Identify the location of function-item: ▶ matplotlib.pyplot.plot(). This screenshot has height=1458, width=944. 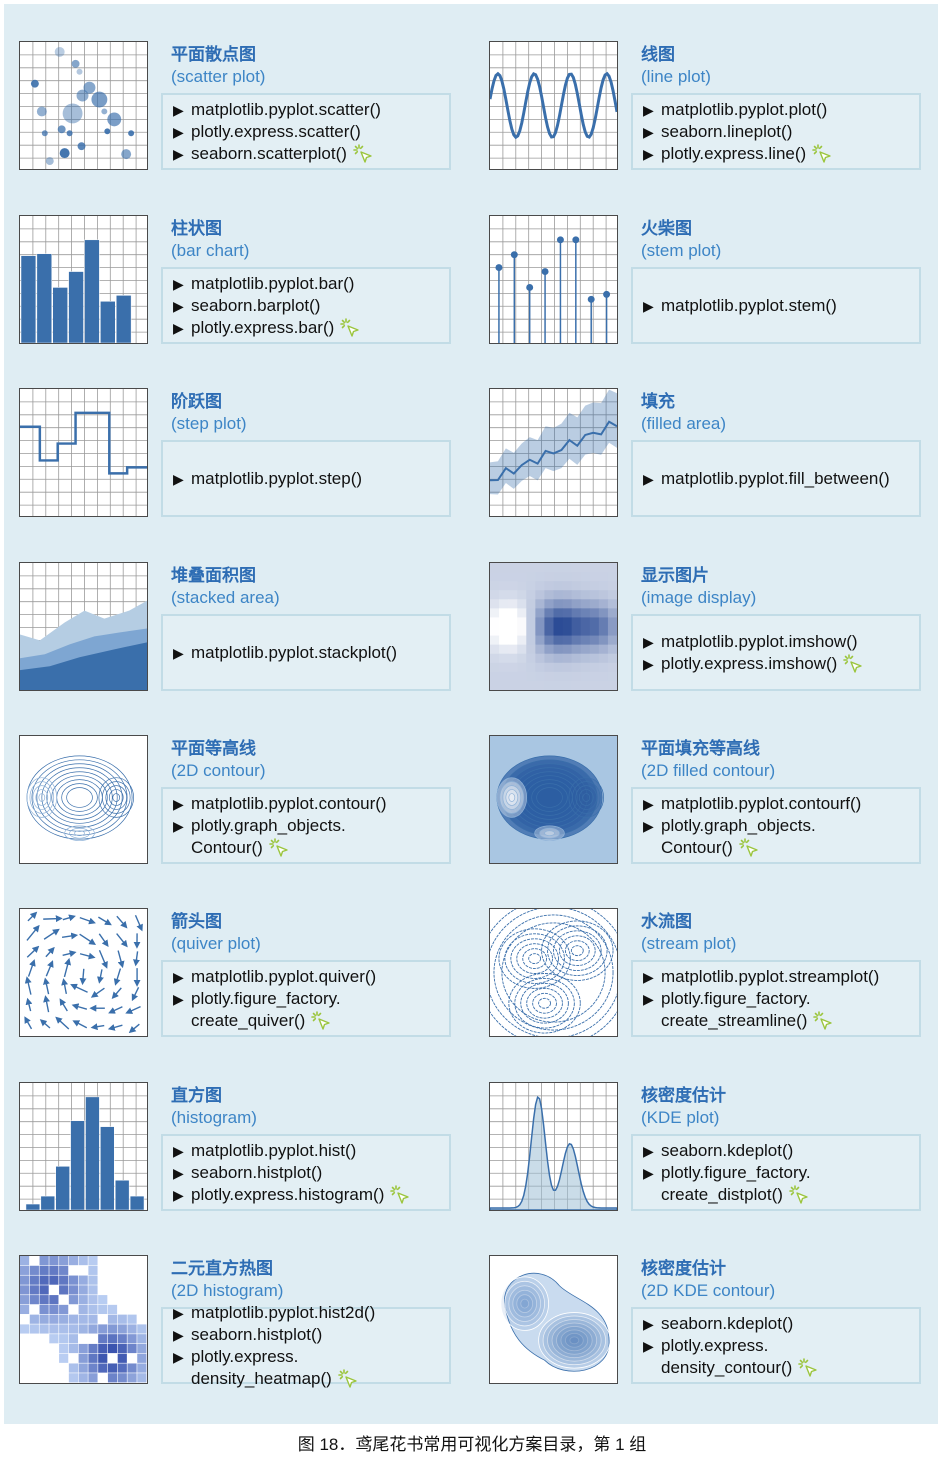
(781, 110).